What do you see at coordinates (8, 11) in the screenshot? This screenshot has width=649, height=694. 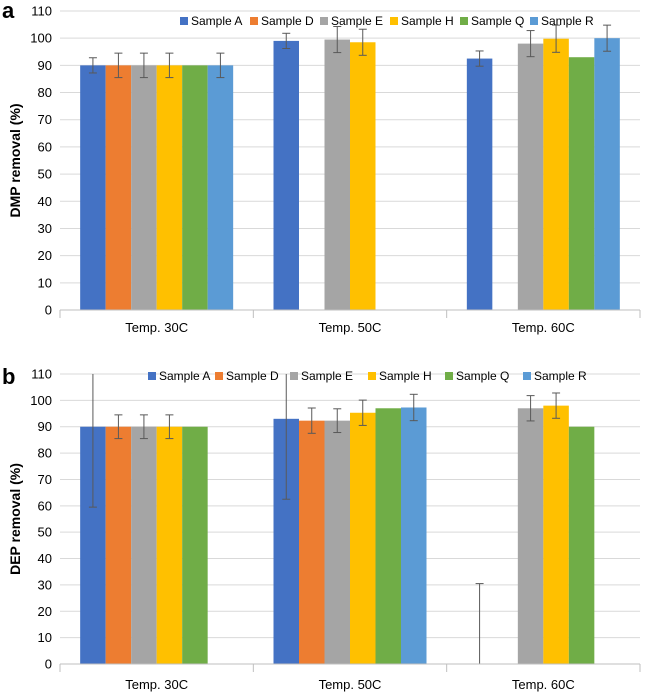 I see `panel-label: a` at bounding box center [8, 11].